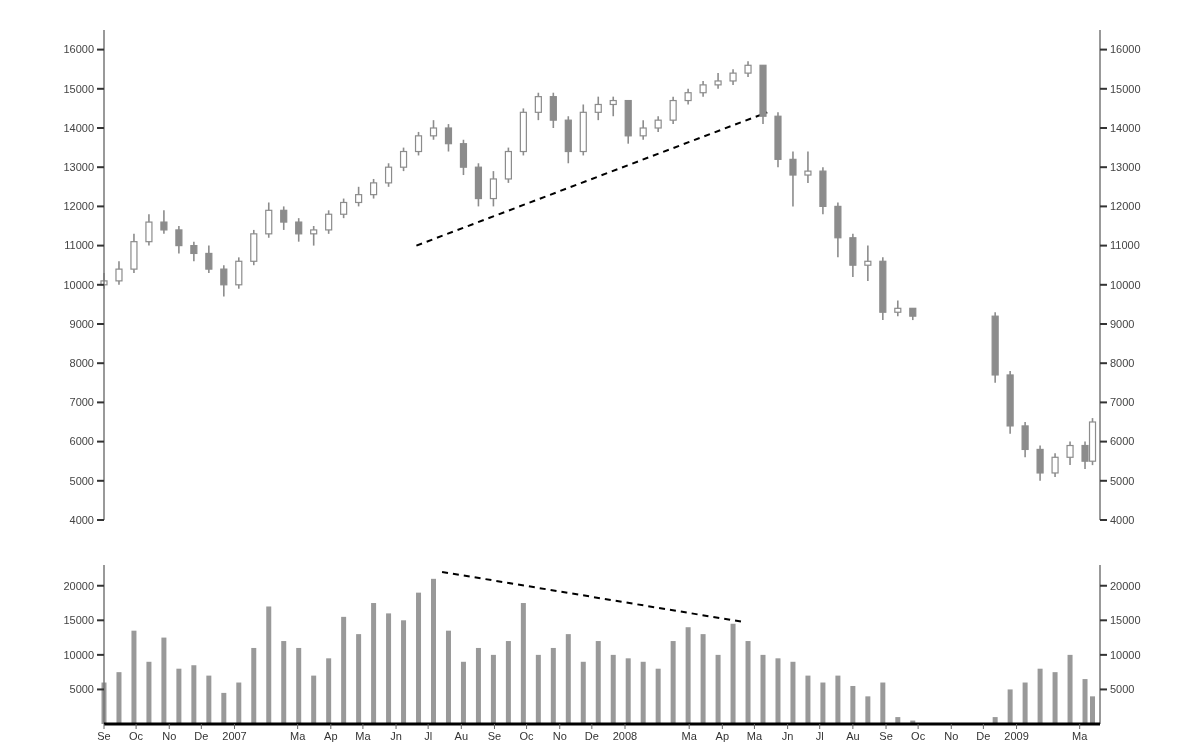 The width and height of the screenshot is (1192, 752). What do you see at coordinates (81, 402) in the screenshot?
I see `y-tick-label: 7000` at bounding box center [81, 402].